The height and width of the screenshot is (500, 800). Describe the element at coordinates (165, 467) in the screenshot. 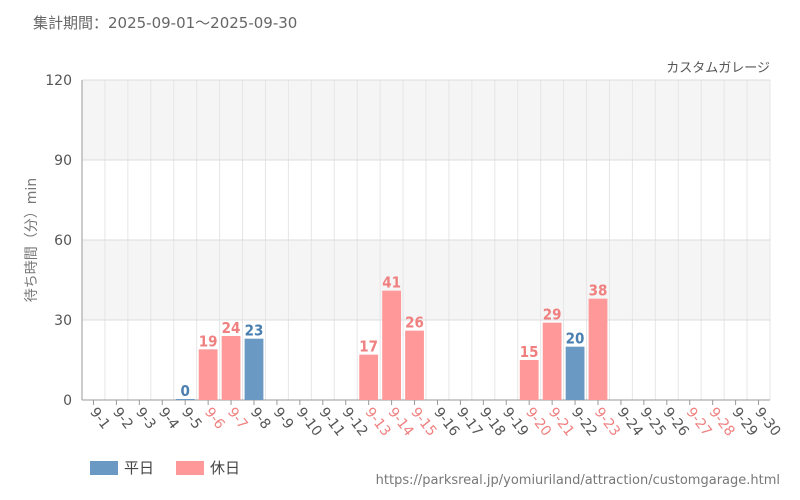

I see `legend: 平日 休日` at that location.